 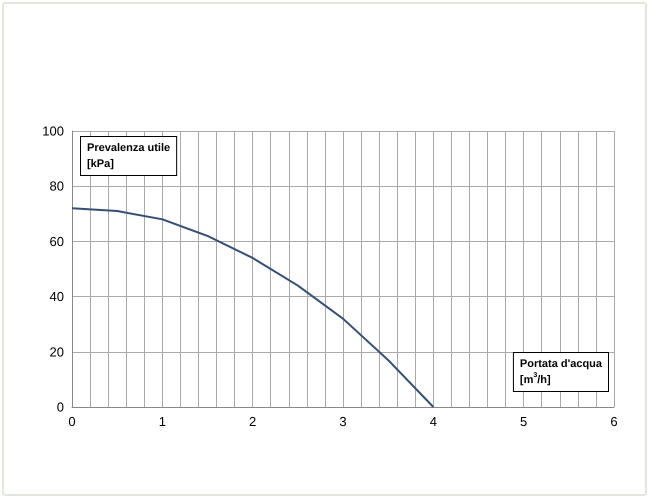 I want to click on y-tick-label: 40, so click(x=57, y=296).